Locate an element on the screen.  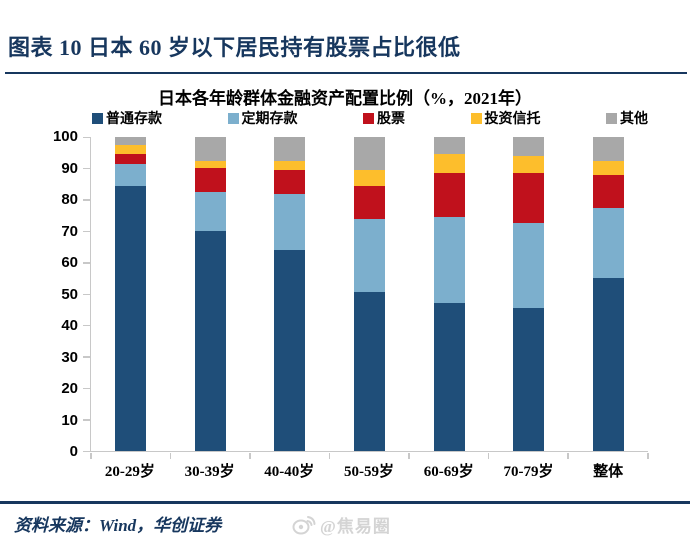
legend-item: 定期存款 is located at coordinates (262, 118).